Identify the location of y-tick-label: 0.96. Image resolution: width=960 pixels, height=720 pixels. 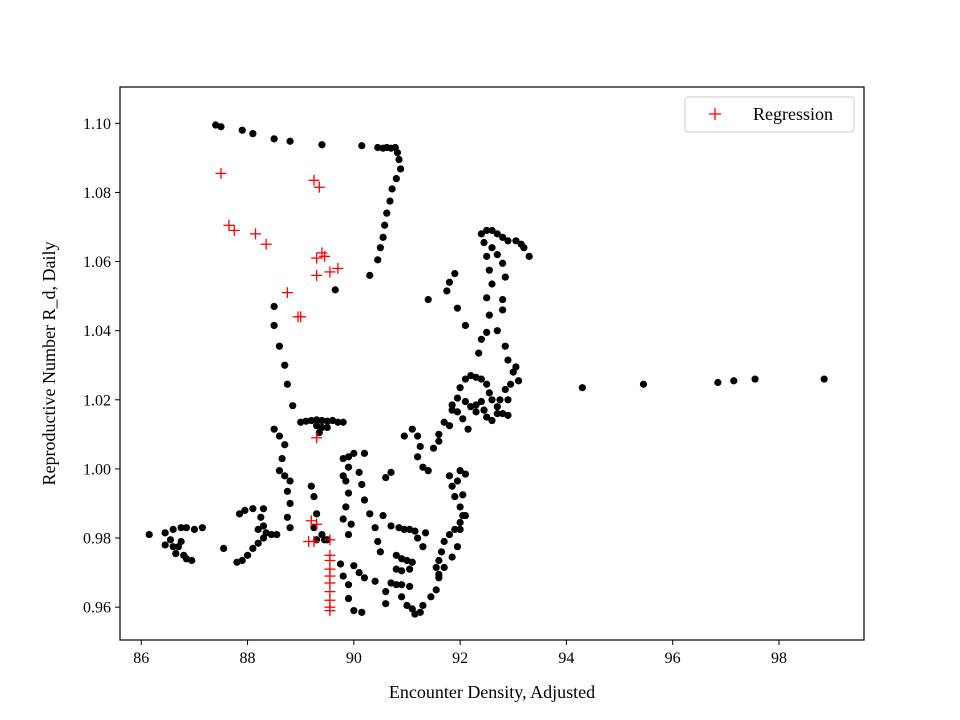
(97, 608).